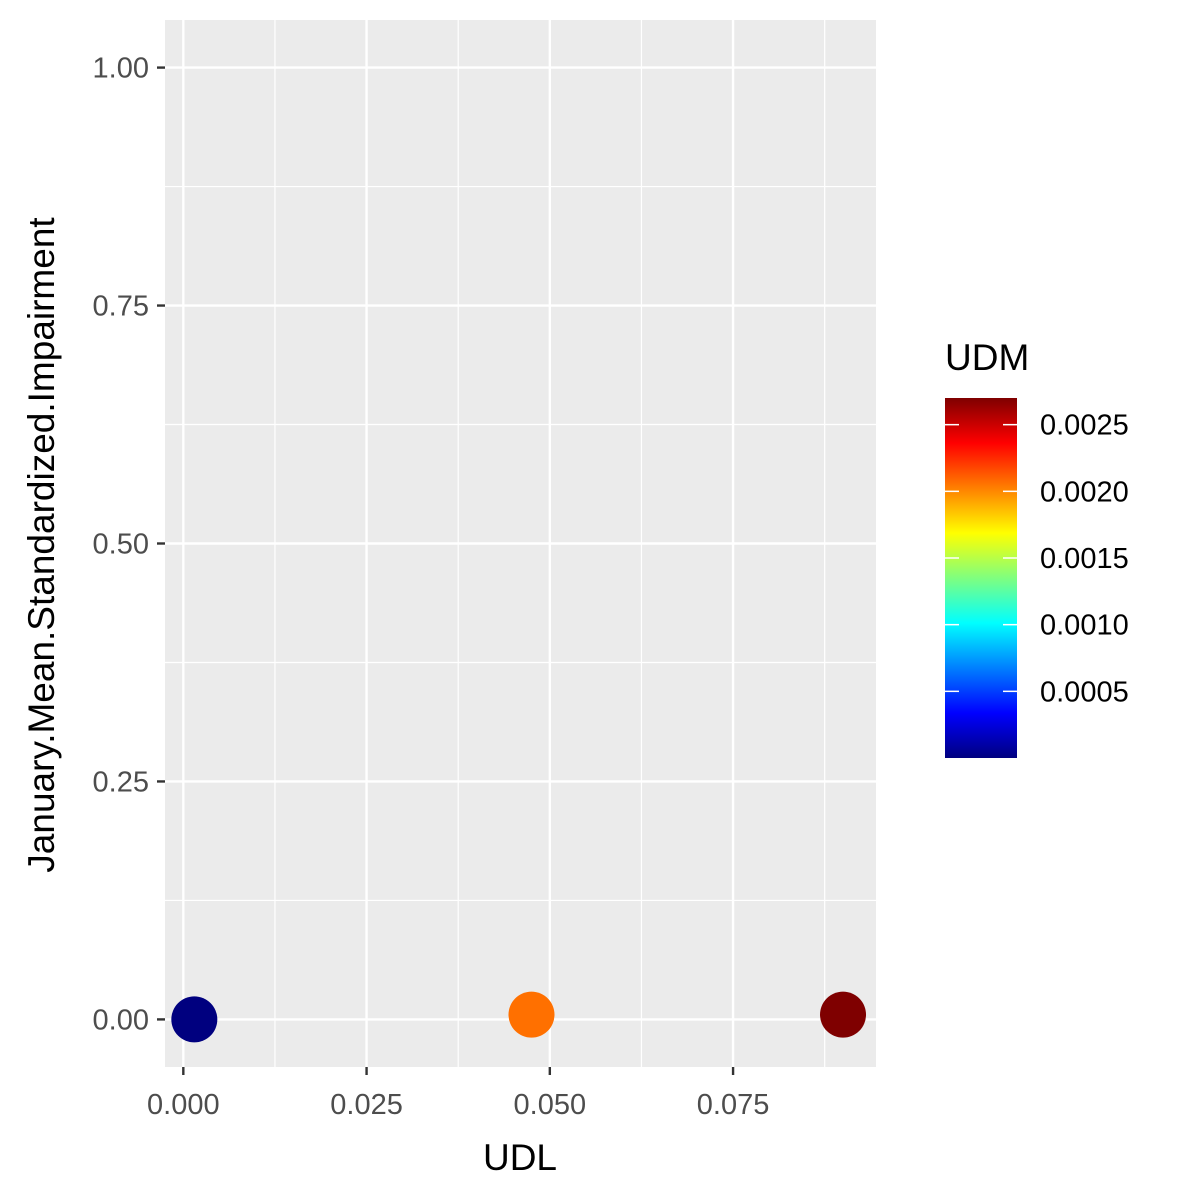  What do you see at coordinates (121, 69) in the screenshot?
I see `y-tick-label: 1.00` at bounding box center [121, 69].